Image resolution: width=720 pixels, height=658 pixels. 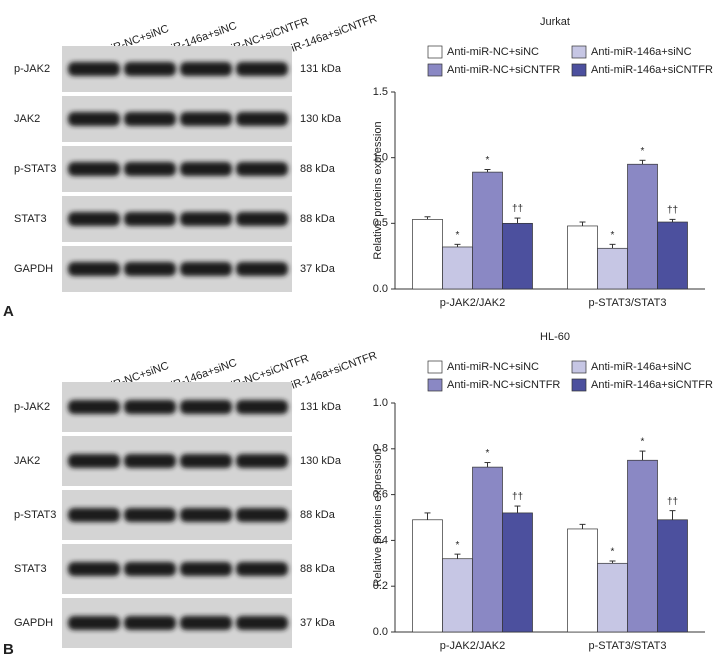 I want to click on protein-label: GAPDH, so click(x=33, y=269).